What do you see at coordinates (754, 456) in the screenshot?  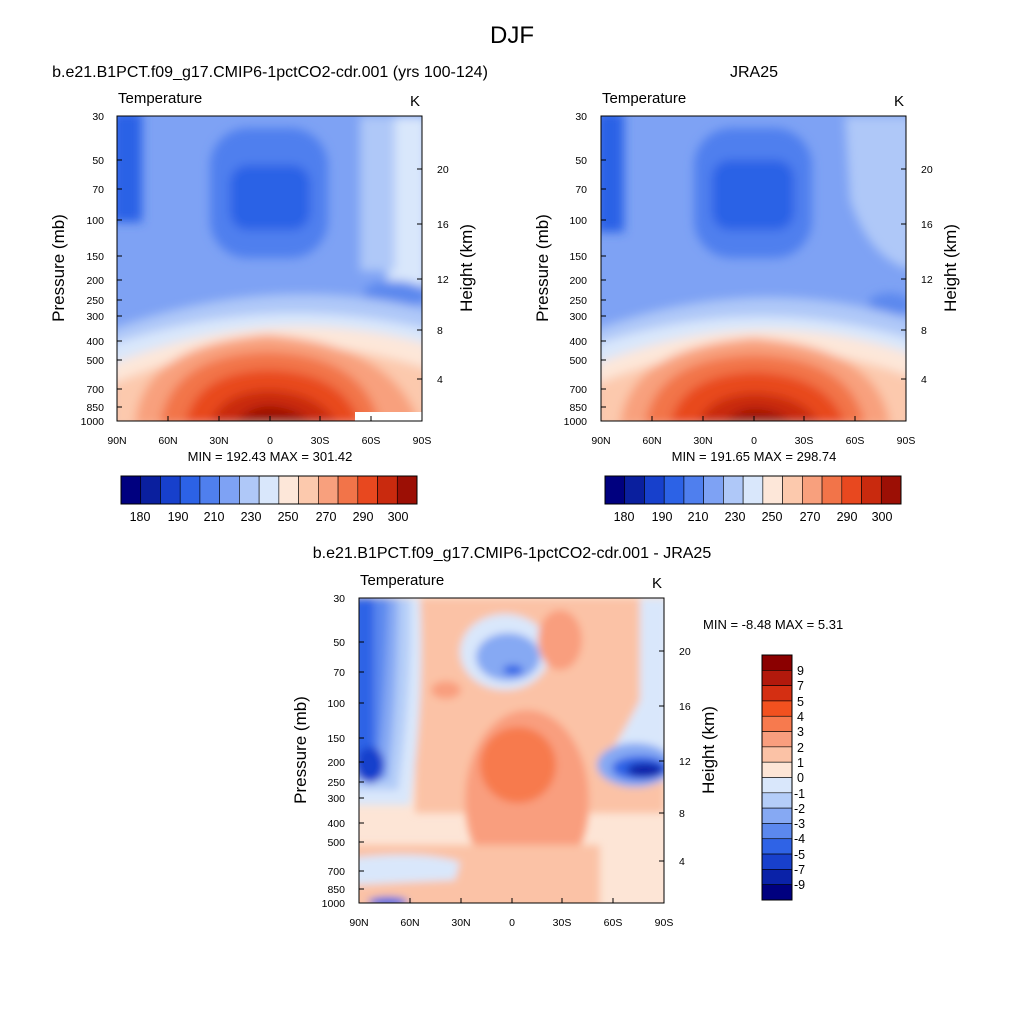 I see `min-max-label: MIN = 191.65 MAX = 298.74` at bounding box center [754, 456].